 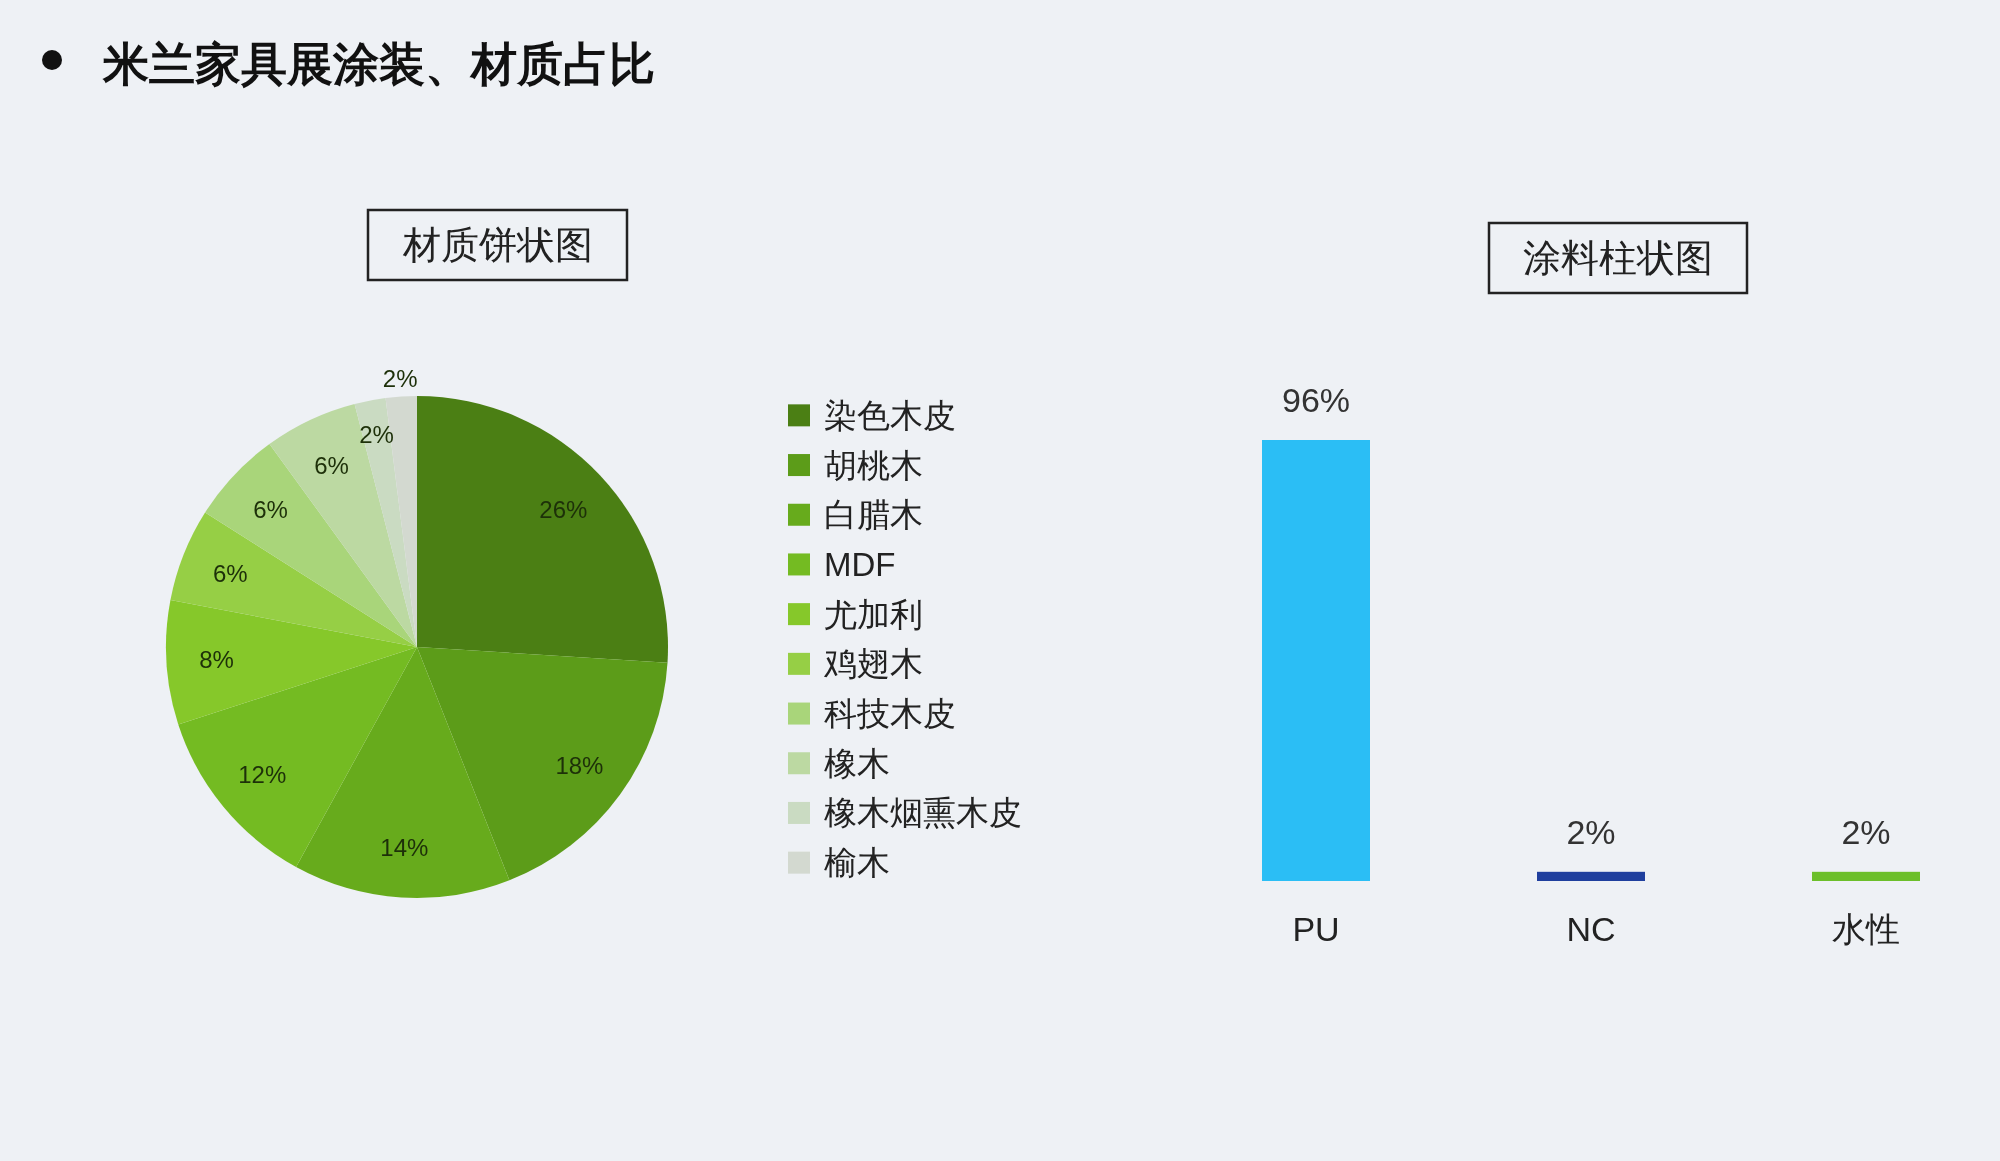 What do you see at coordinates (262, 775) in the screenshot?
I see `value-label: 12%` at bounding box center [262, 775].